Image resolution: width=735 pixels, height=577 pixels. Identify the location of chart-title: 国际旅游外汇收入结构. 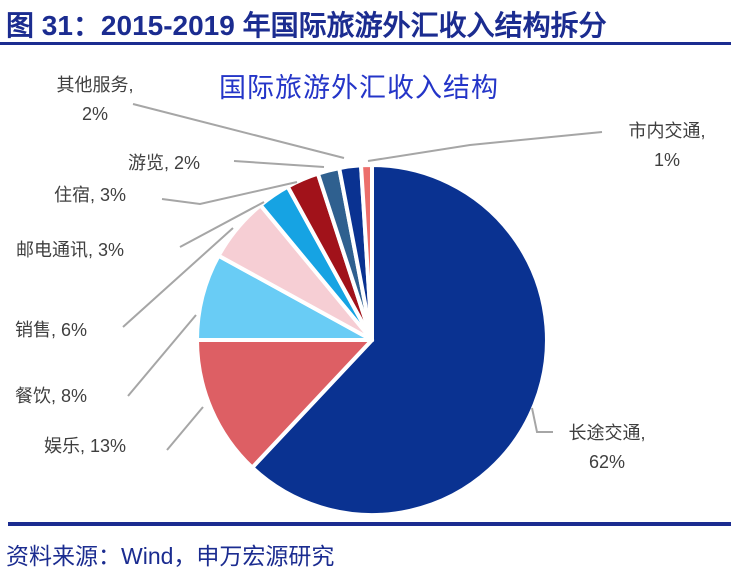
(359, 88).